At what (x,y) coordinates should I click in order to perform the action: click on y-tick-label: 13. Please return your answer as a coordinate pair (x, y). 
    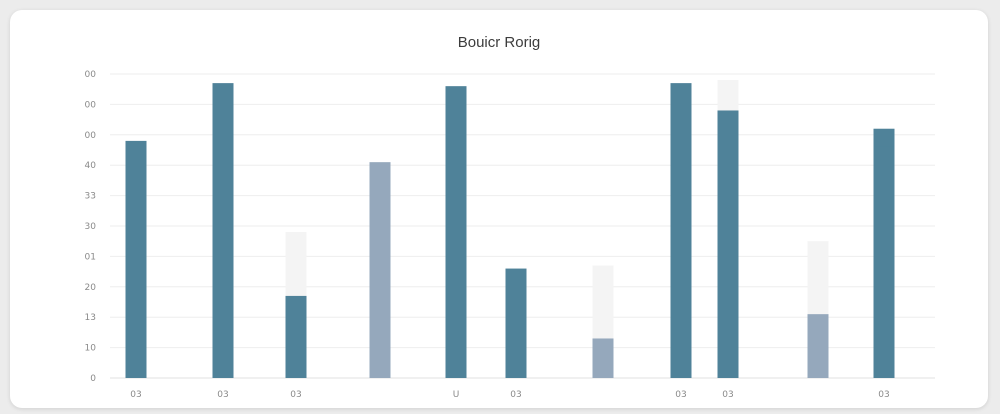
    Looking at the image, I should click on (90, 318).